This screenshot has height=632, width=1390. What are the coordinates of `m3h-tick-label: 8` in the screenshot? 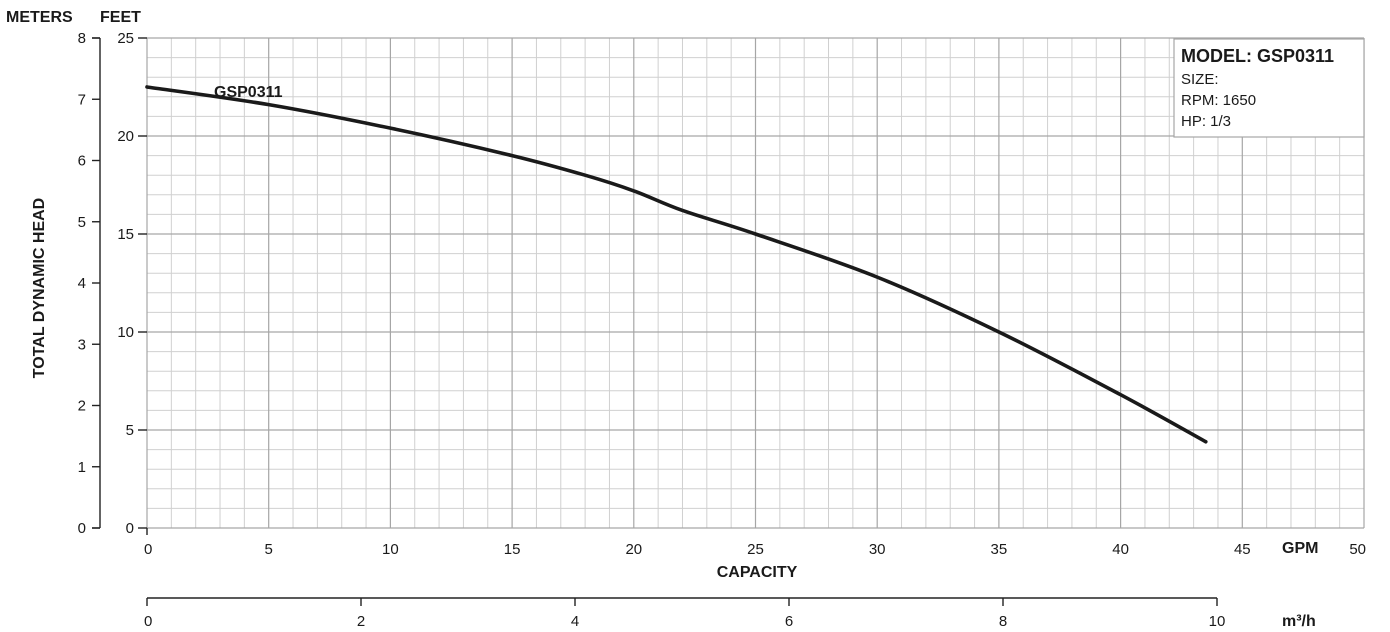 It's located at (1003, 621).